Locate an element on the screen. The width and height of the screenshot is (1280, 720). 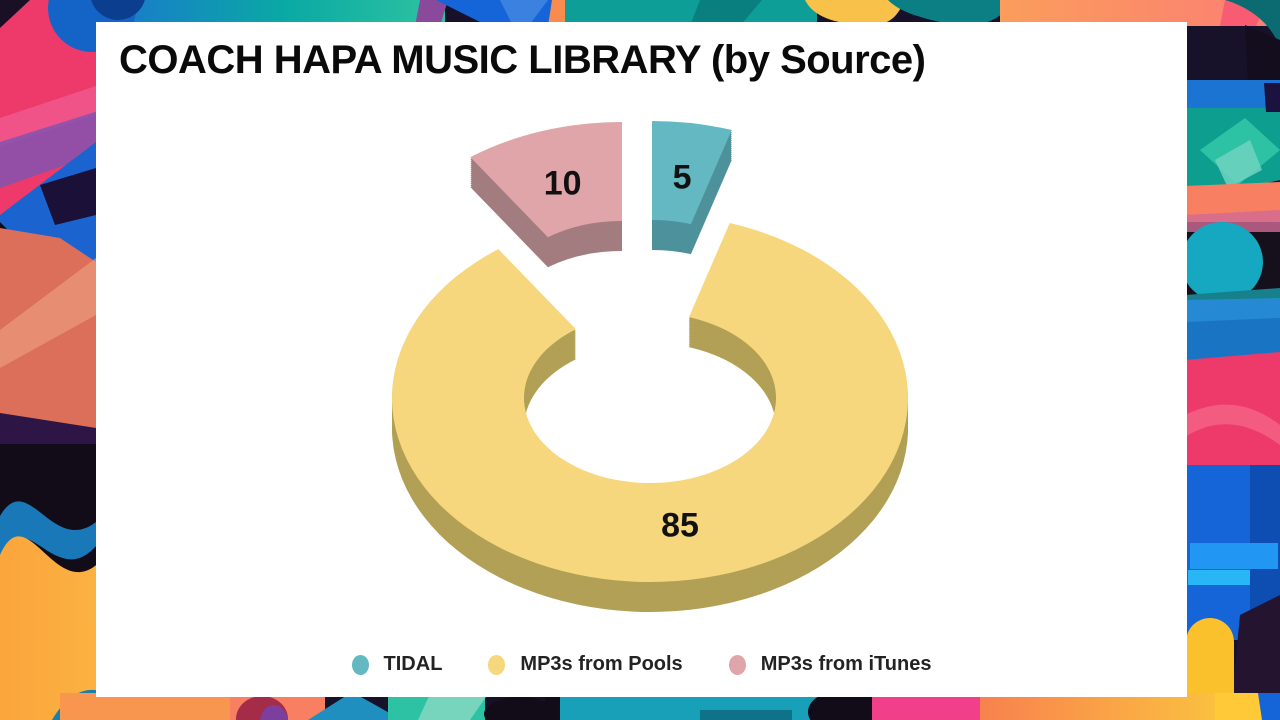
pie-slice-mp3s-from-itunes is located at coordinates (546, 195).